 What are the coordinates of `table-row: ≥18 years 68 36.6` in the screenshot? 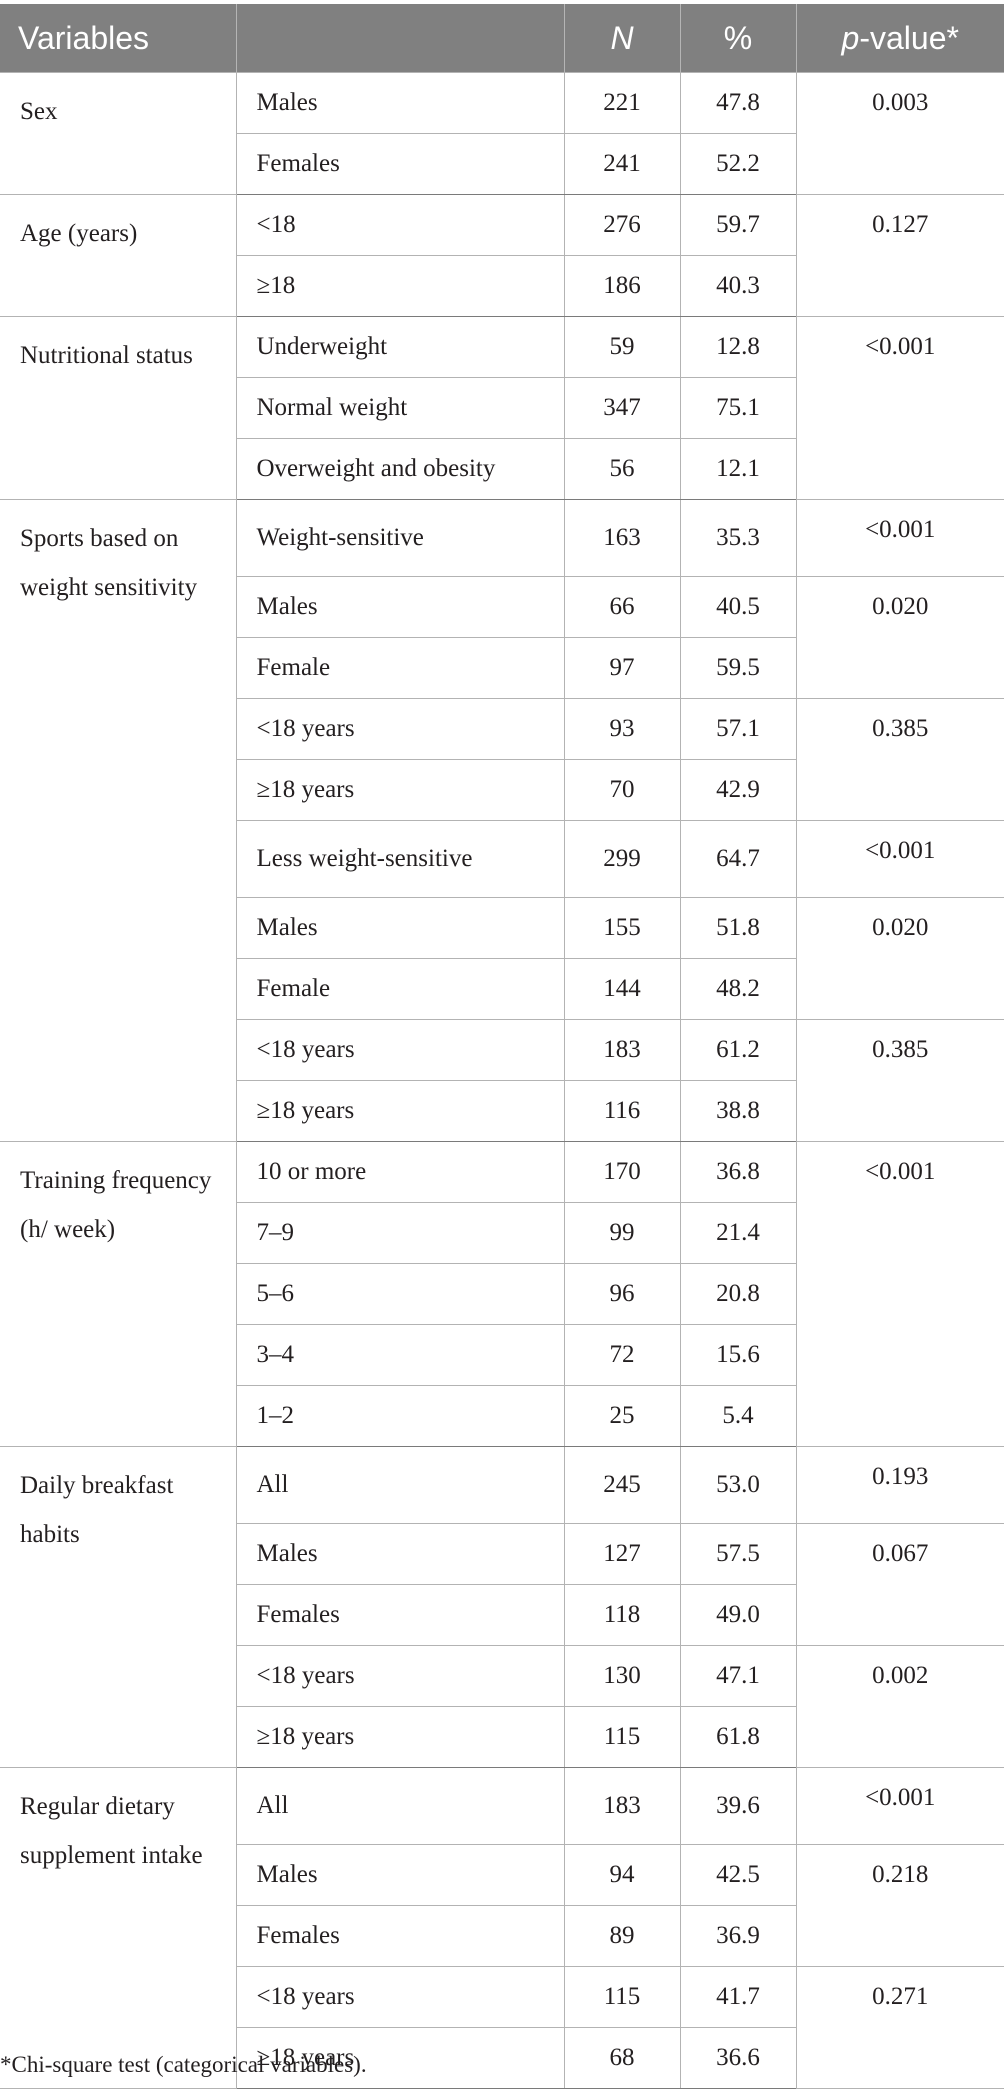 It's located at (502, 2058).